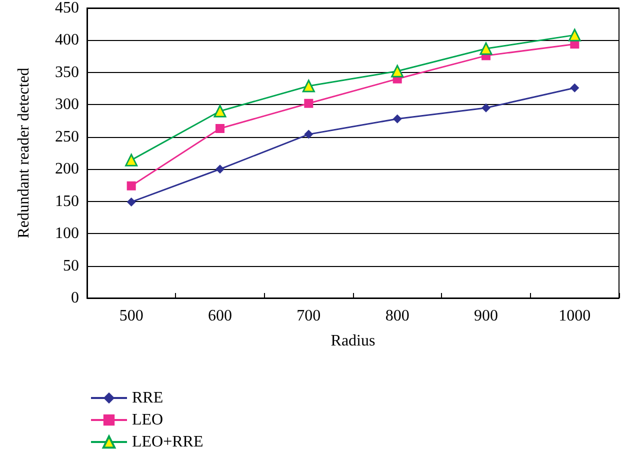 The image size is (629, 465). What do you see at coordinates (71, 265) in the screenshot?
I see `y-tick-label: 50` at bounding box center [71, 265].